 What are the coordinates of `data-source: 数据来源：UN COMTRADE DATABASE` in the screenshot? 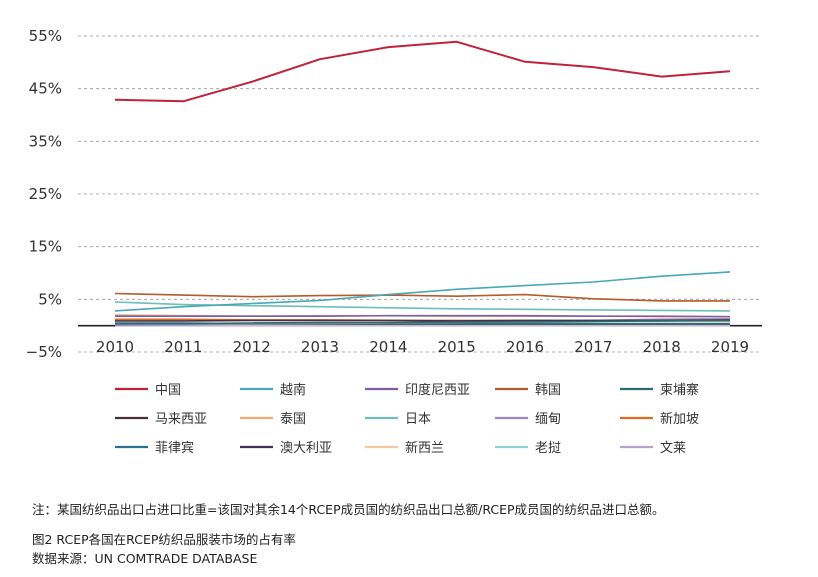 It's located at (145, 558).